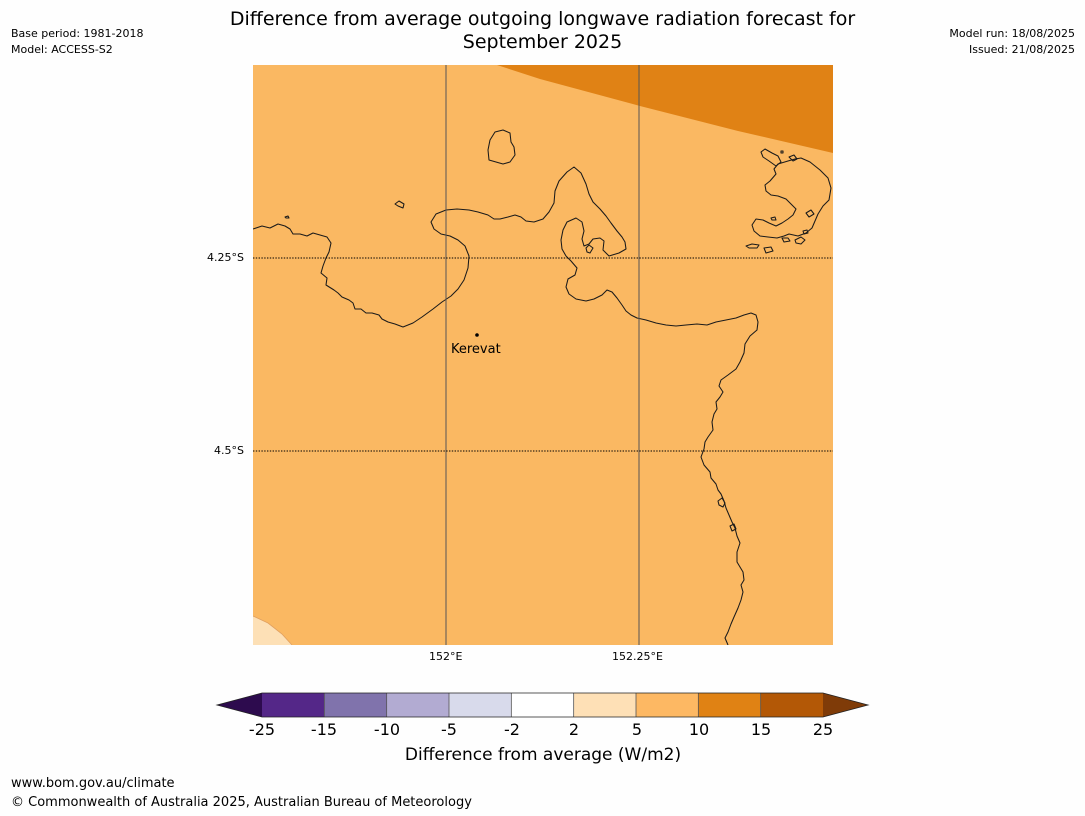 The image size is (1085, 816). What do you see at coordinates (761, 729) in the screenshot?
I see `colorbar-tick-label: 15` at bounding box center [761, 729].